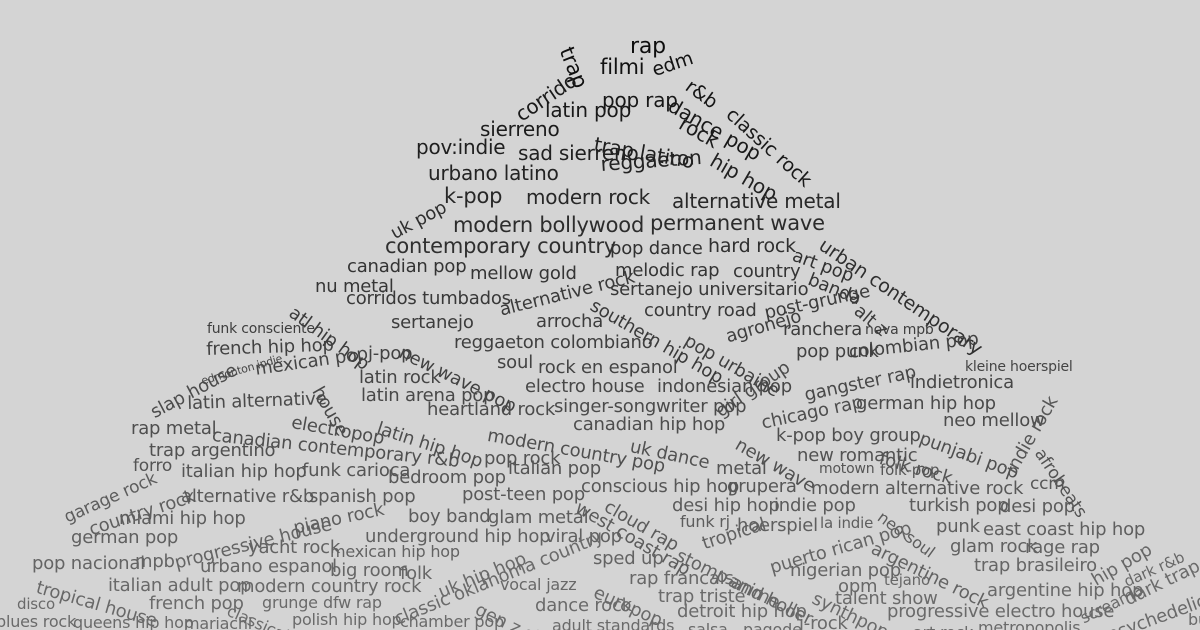 The image size is (1200, 630). I want to click on genre-word-j-pop: j-pop, so click(390, 353).